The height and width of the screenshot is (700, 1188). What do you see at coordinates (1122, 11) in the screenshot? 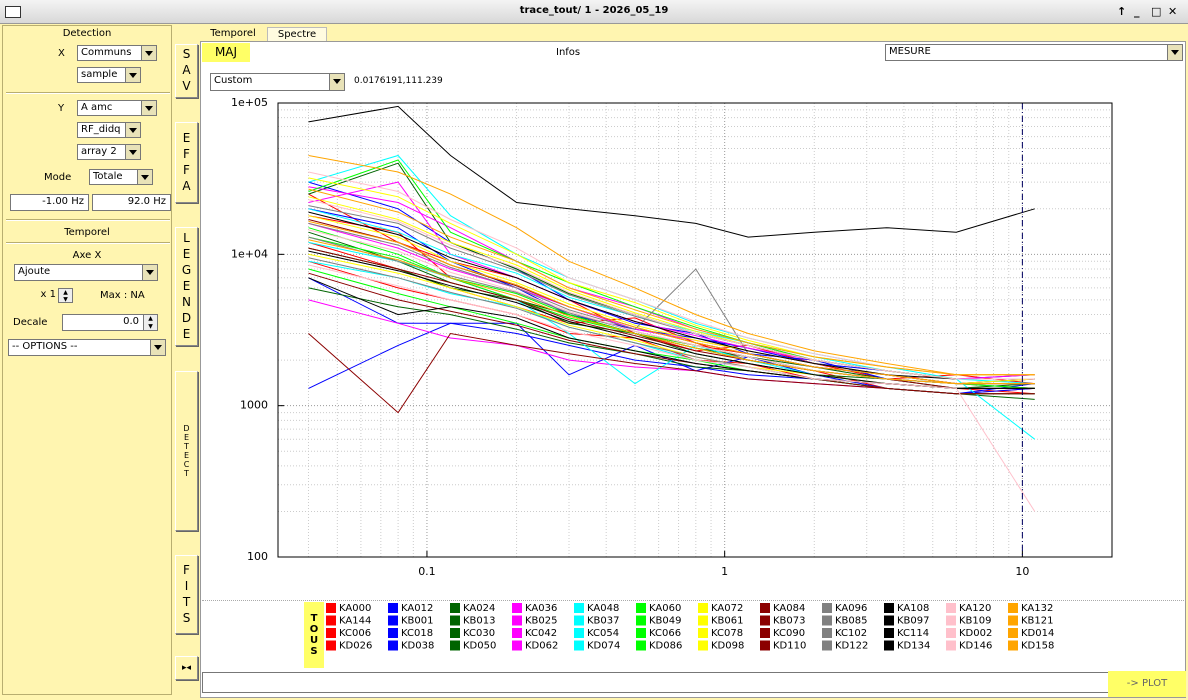
I see `window-button: ↑` at bounding box center [1122, 11].